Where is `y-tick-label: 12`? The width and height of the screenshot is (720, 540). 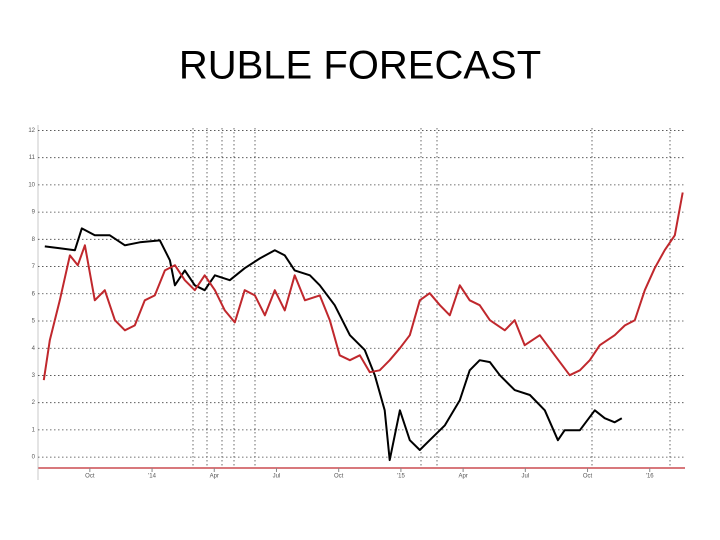
y-tick-label: 12 is located at coordinates (31, 131).